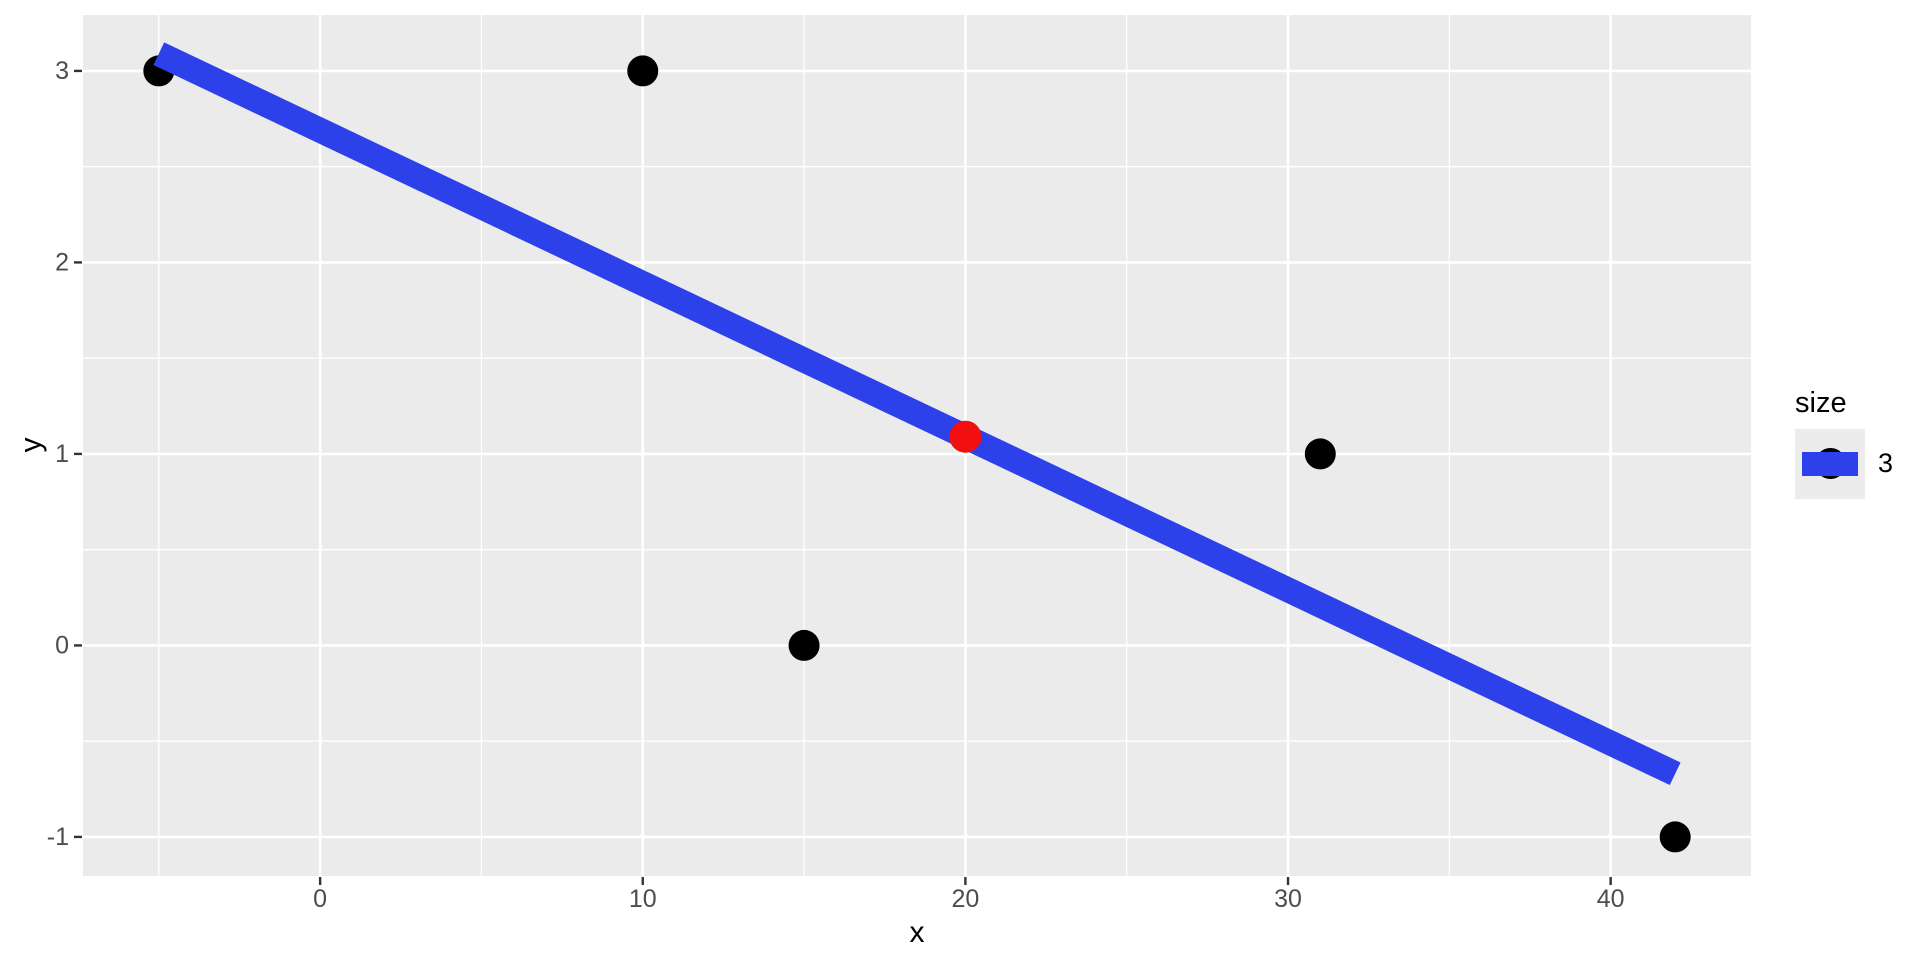 This screenshot has width=1920, height=960. What do you see at coordinates (1821, 403) in the screenshot?
I see `legend-title: size` at bounding box center [1821, 403].